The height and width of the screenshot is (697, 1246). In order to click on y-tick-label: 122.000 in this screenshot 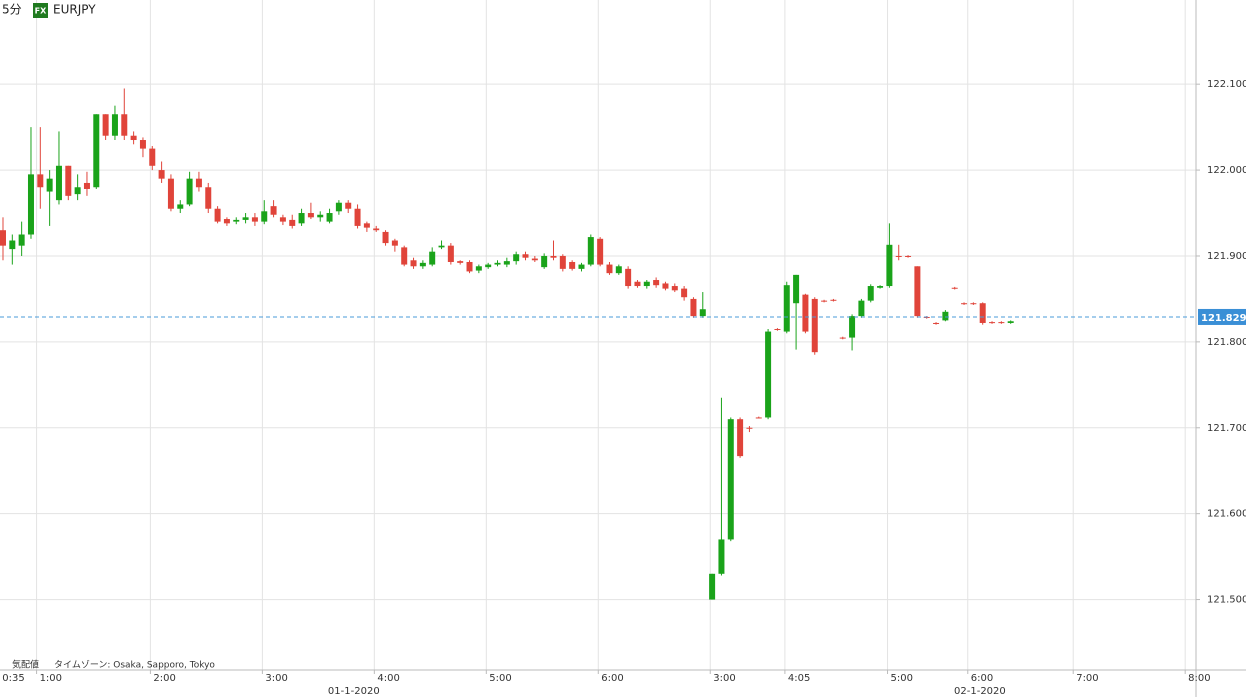, I will do `click(1226, 170)`.